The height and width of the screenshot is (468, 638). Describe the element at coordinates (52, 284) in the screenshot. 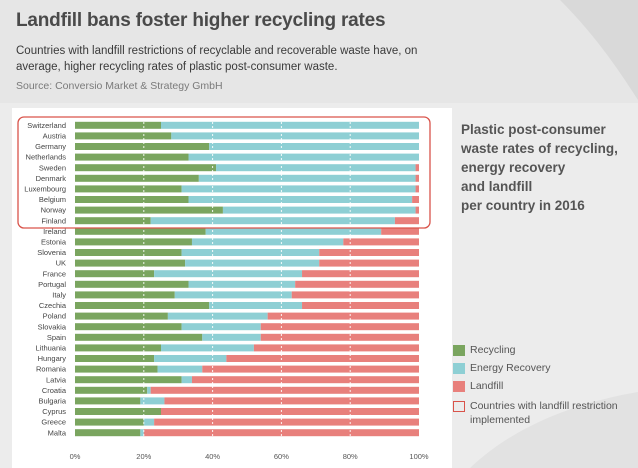

I see `category-label: Portugal` at that location.